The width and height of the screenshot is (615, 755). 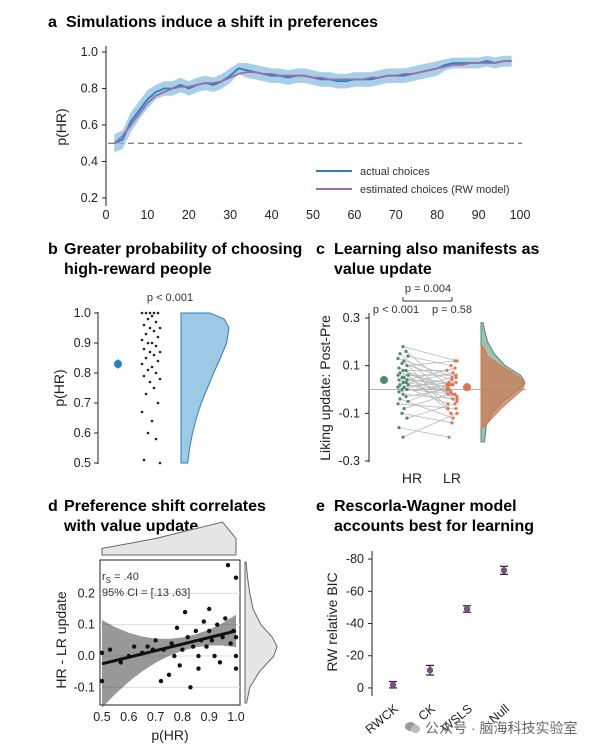 I want to click on panel-a-estimated-line, so click(x=312, y=102).